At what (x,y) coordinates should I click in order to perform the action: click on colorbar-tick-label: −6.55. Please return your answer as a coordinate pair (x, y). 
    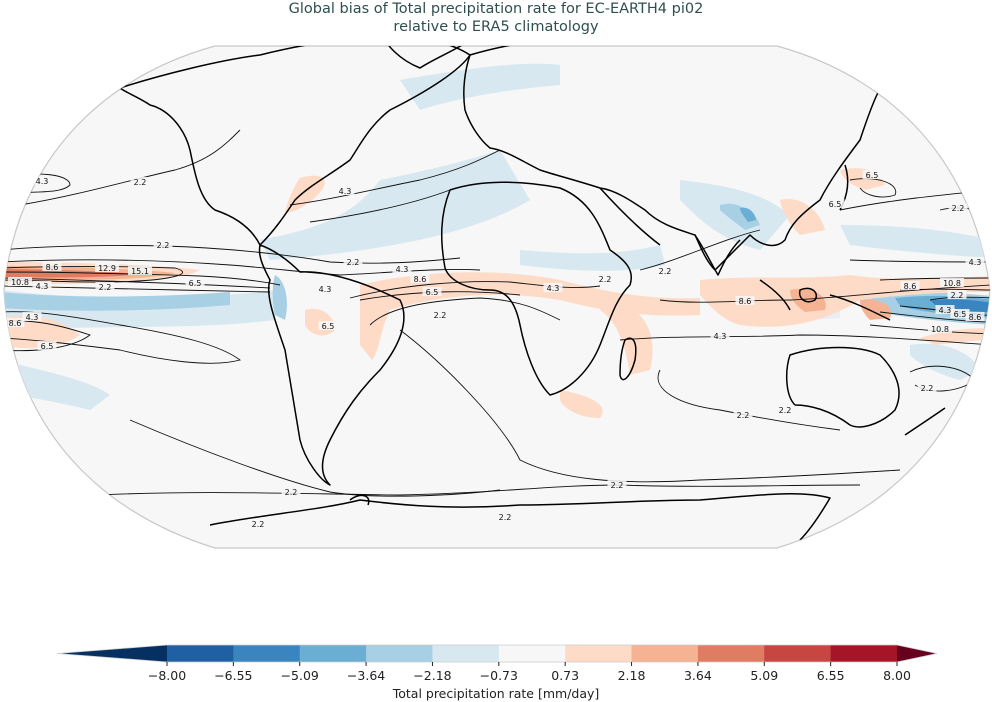
    Looking at the image, I should click on (233, 675).